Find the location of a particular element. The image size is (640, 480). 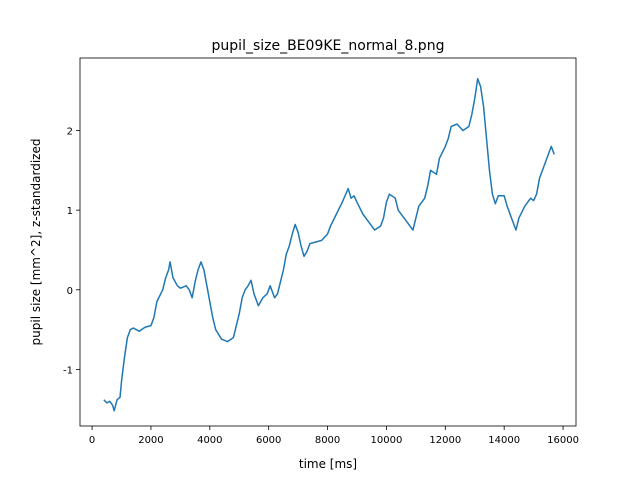

y-axis-label: pupil size [mm^2], z-standardized is located at coordinates (36, 242).